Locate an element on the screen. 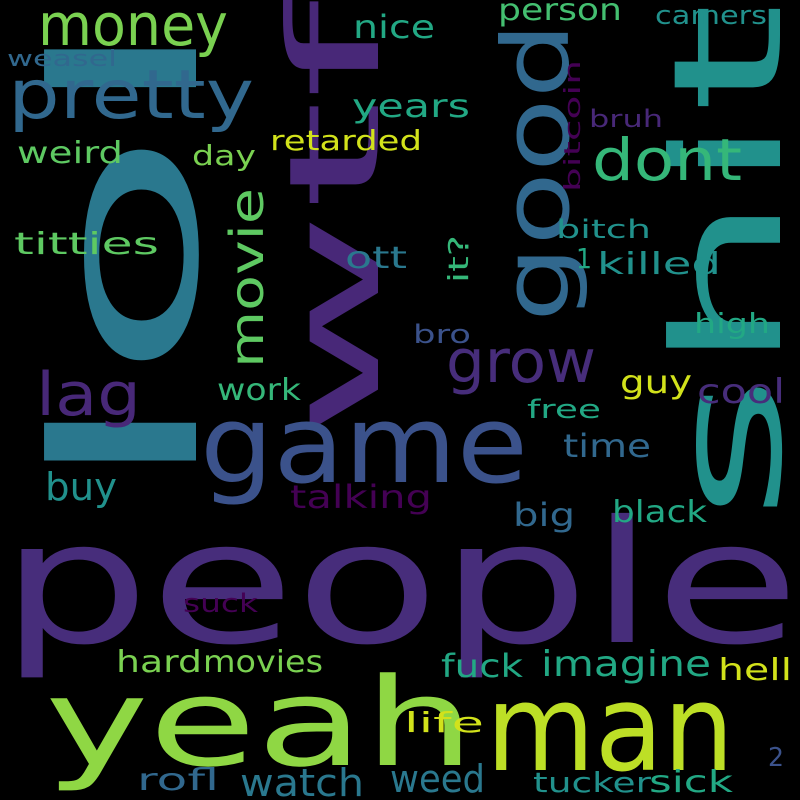 Image resolution: width=800 pixels, height=800 pixels. word-talking: talking is located at coordinates (361, 497).